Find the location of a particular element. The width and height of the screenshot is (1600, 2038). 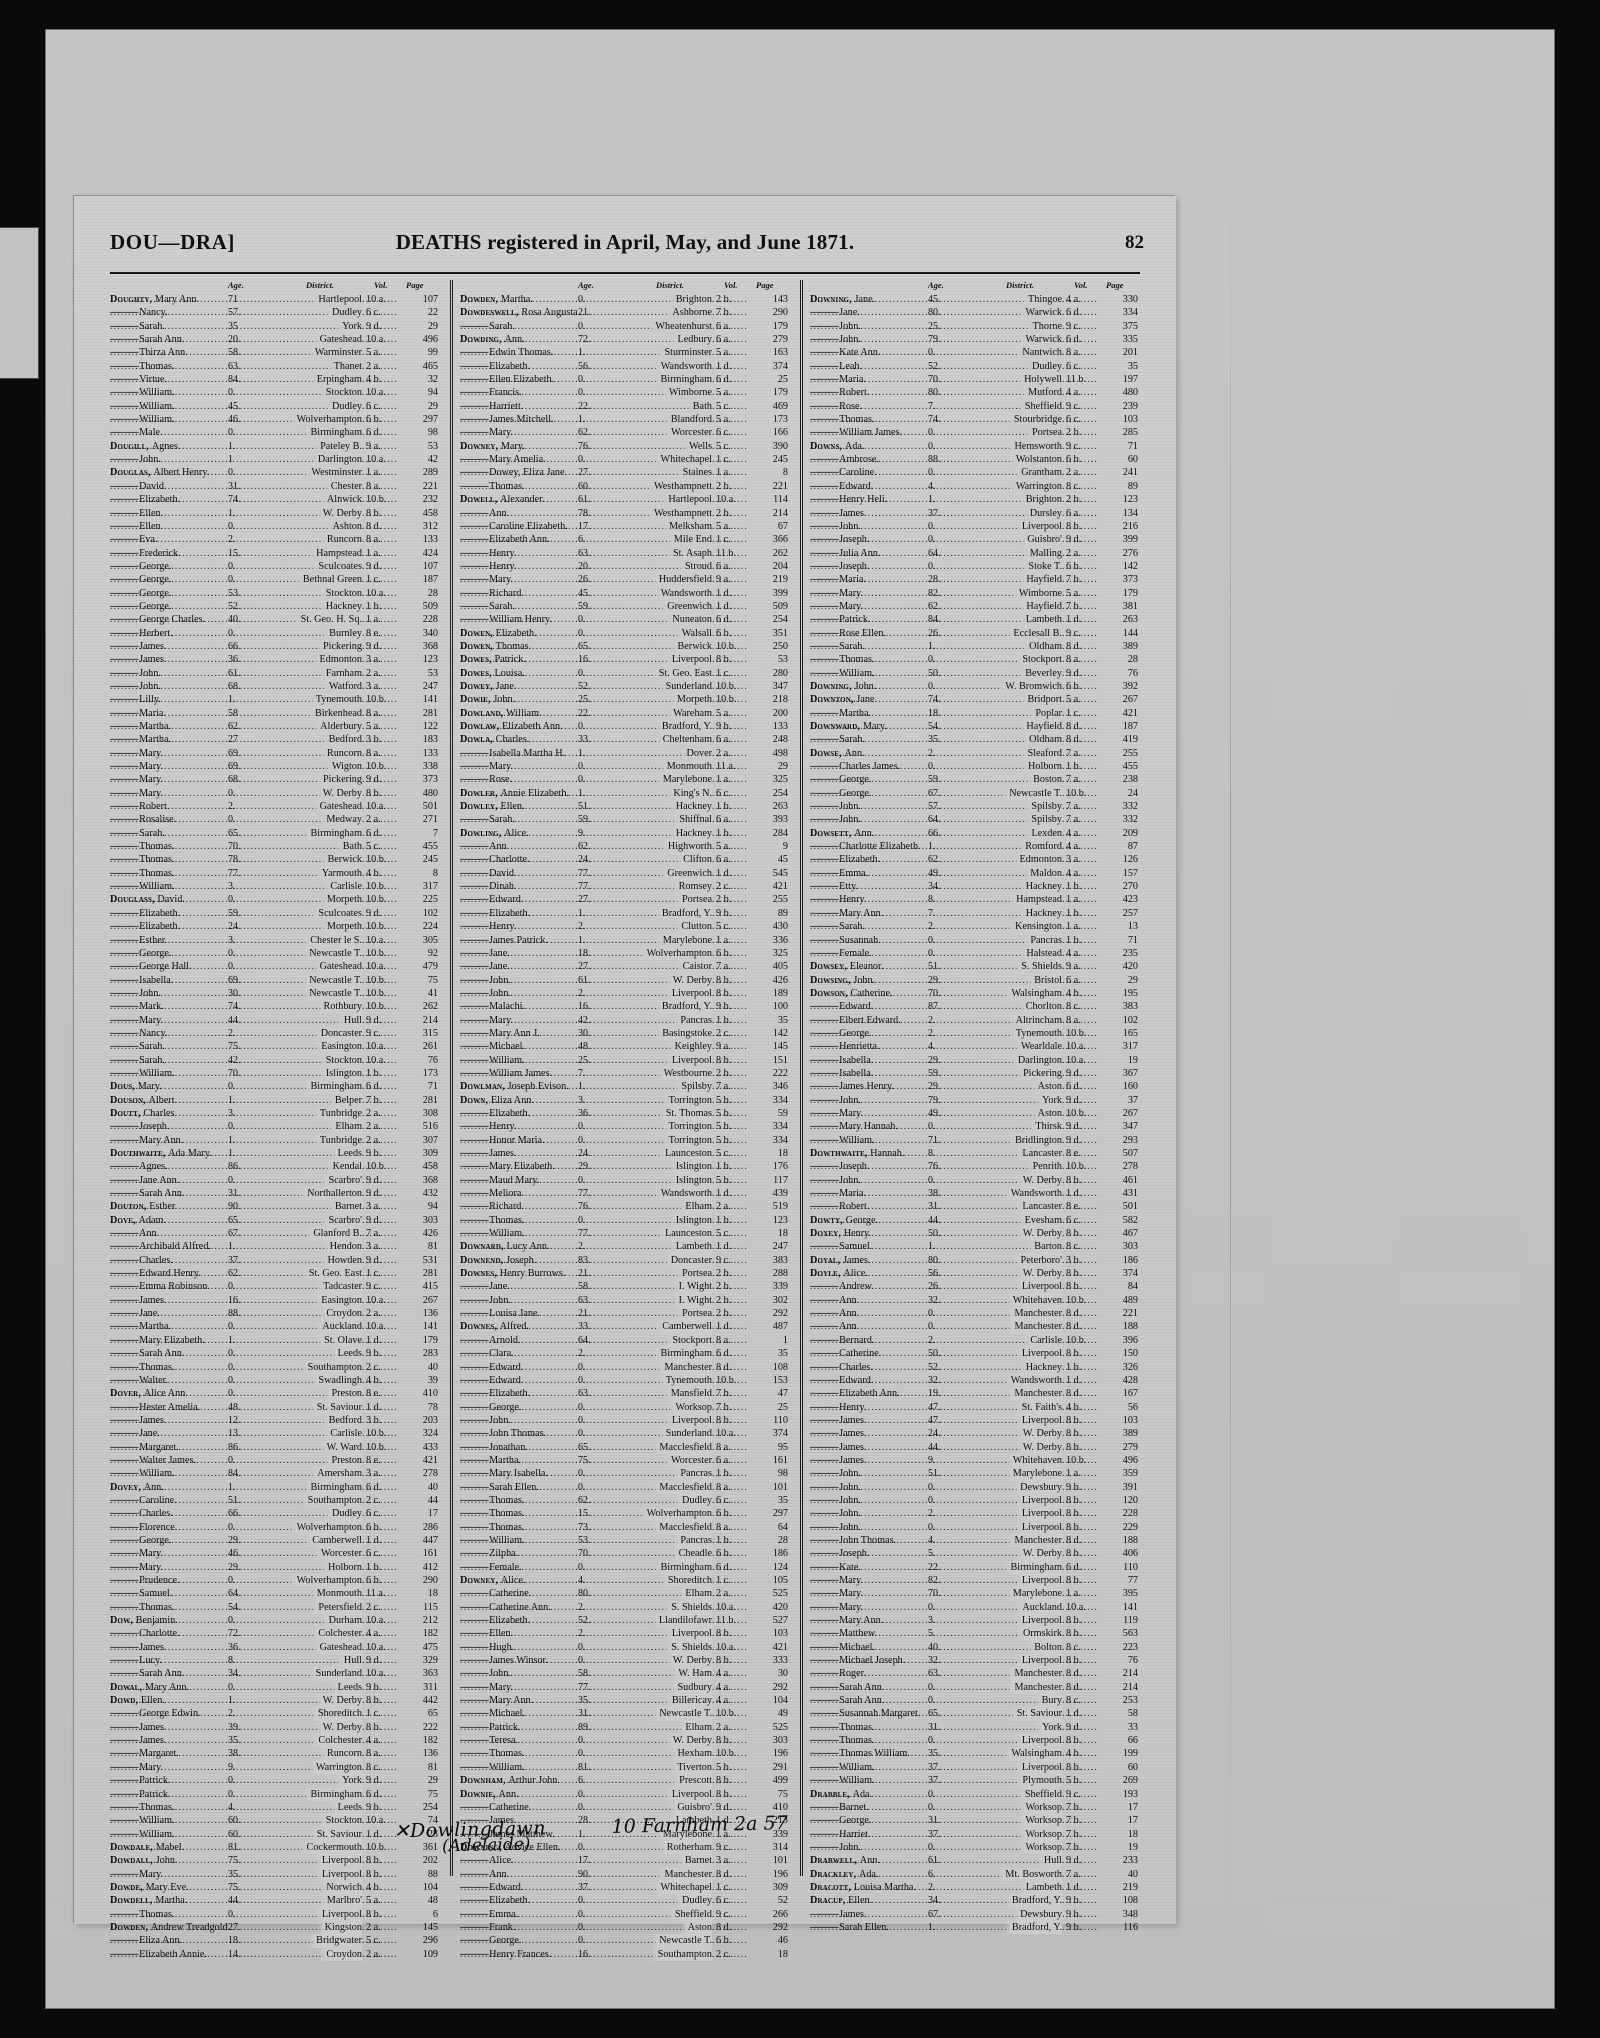

entry-page: 373 is located at coordinates (430, 780).